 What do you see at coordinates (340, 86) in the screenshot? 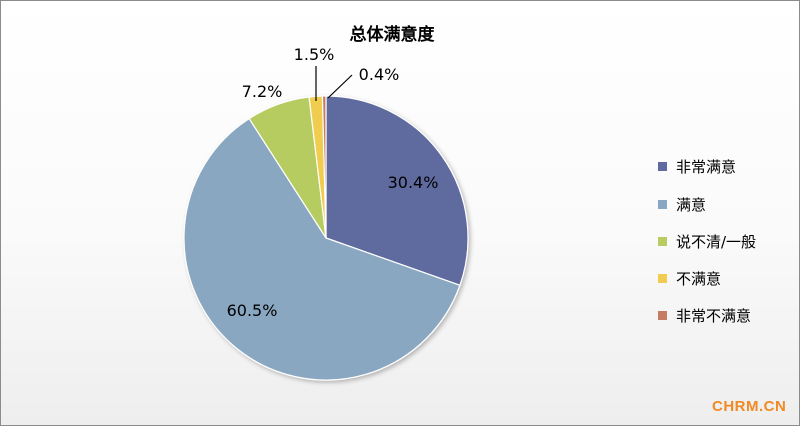
I see `leader-line-0.4-percent` at bounding box center [340, 86].